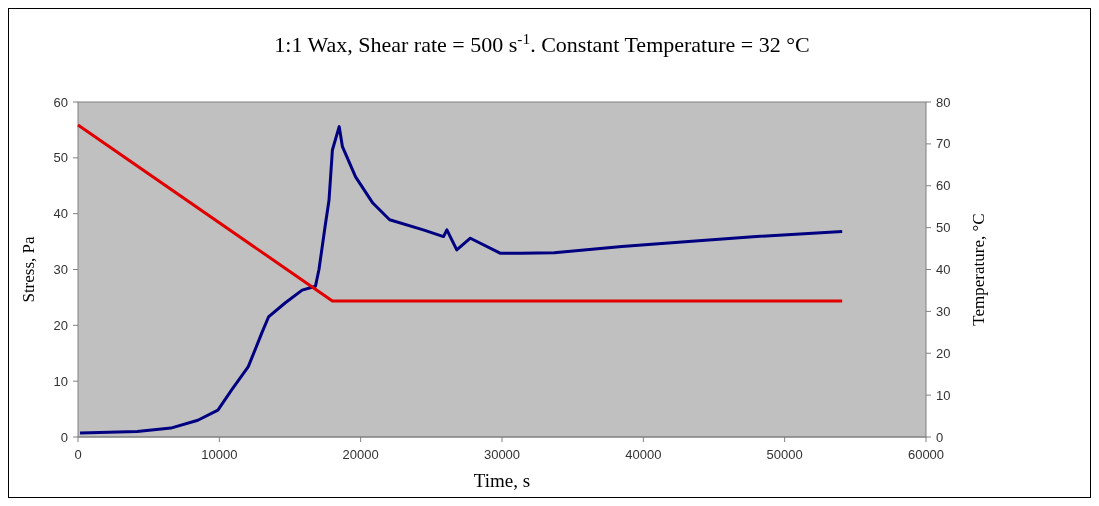 This screenshot has height=506, width=1099. What do you see at coordinates (943, 353) in the screenshot?
I see `y2-tick-label: 20` at bounding box center [943, 353].